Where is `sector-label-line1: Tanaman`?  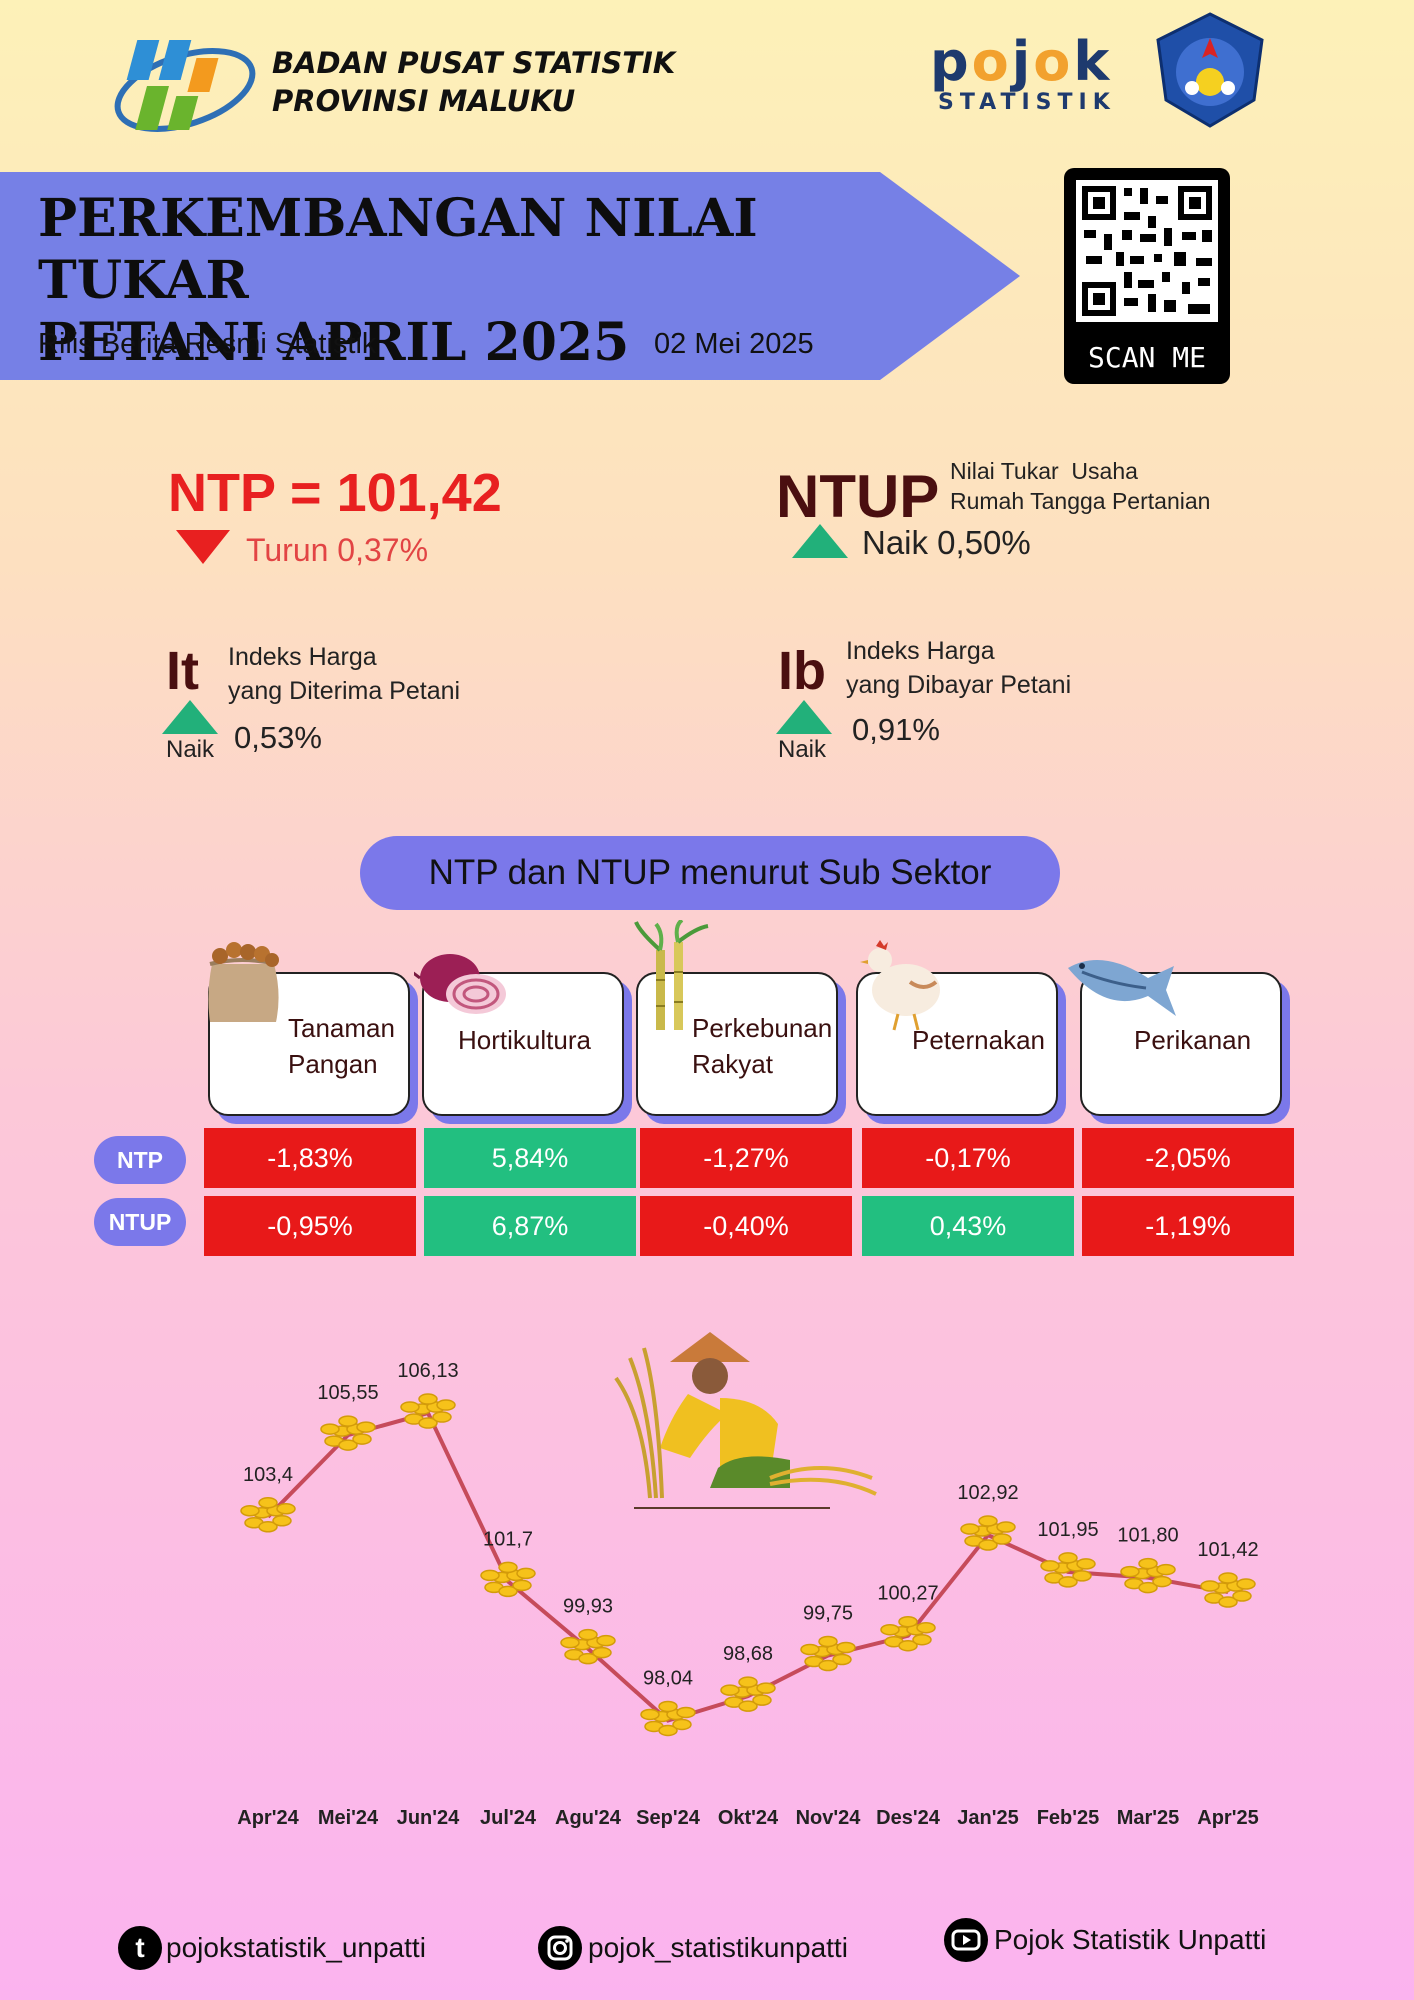
sector-label-line1: Tanaman is located at coordinates (341, 1028).